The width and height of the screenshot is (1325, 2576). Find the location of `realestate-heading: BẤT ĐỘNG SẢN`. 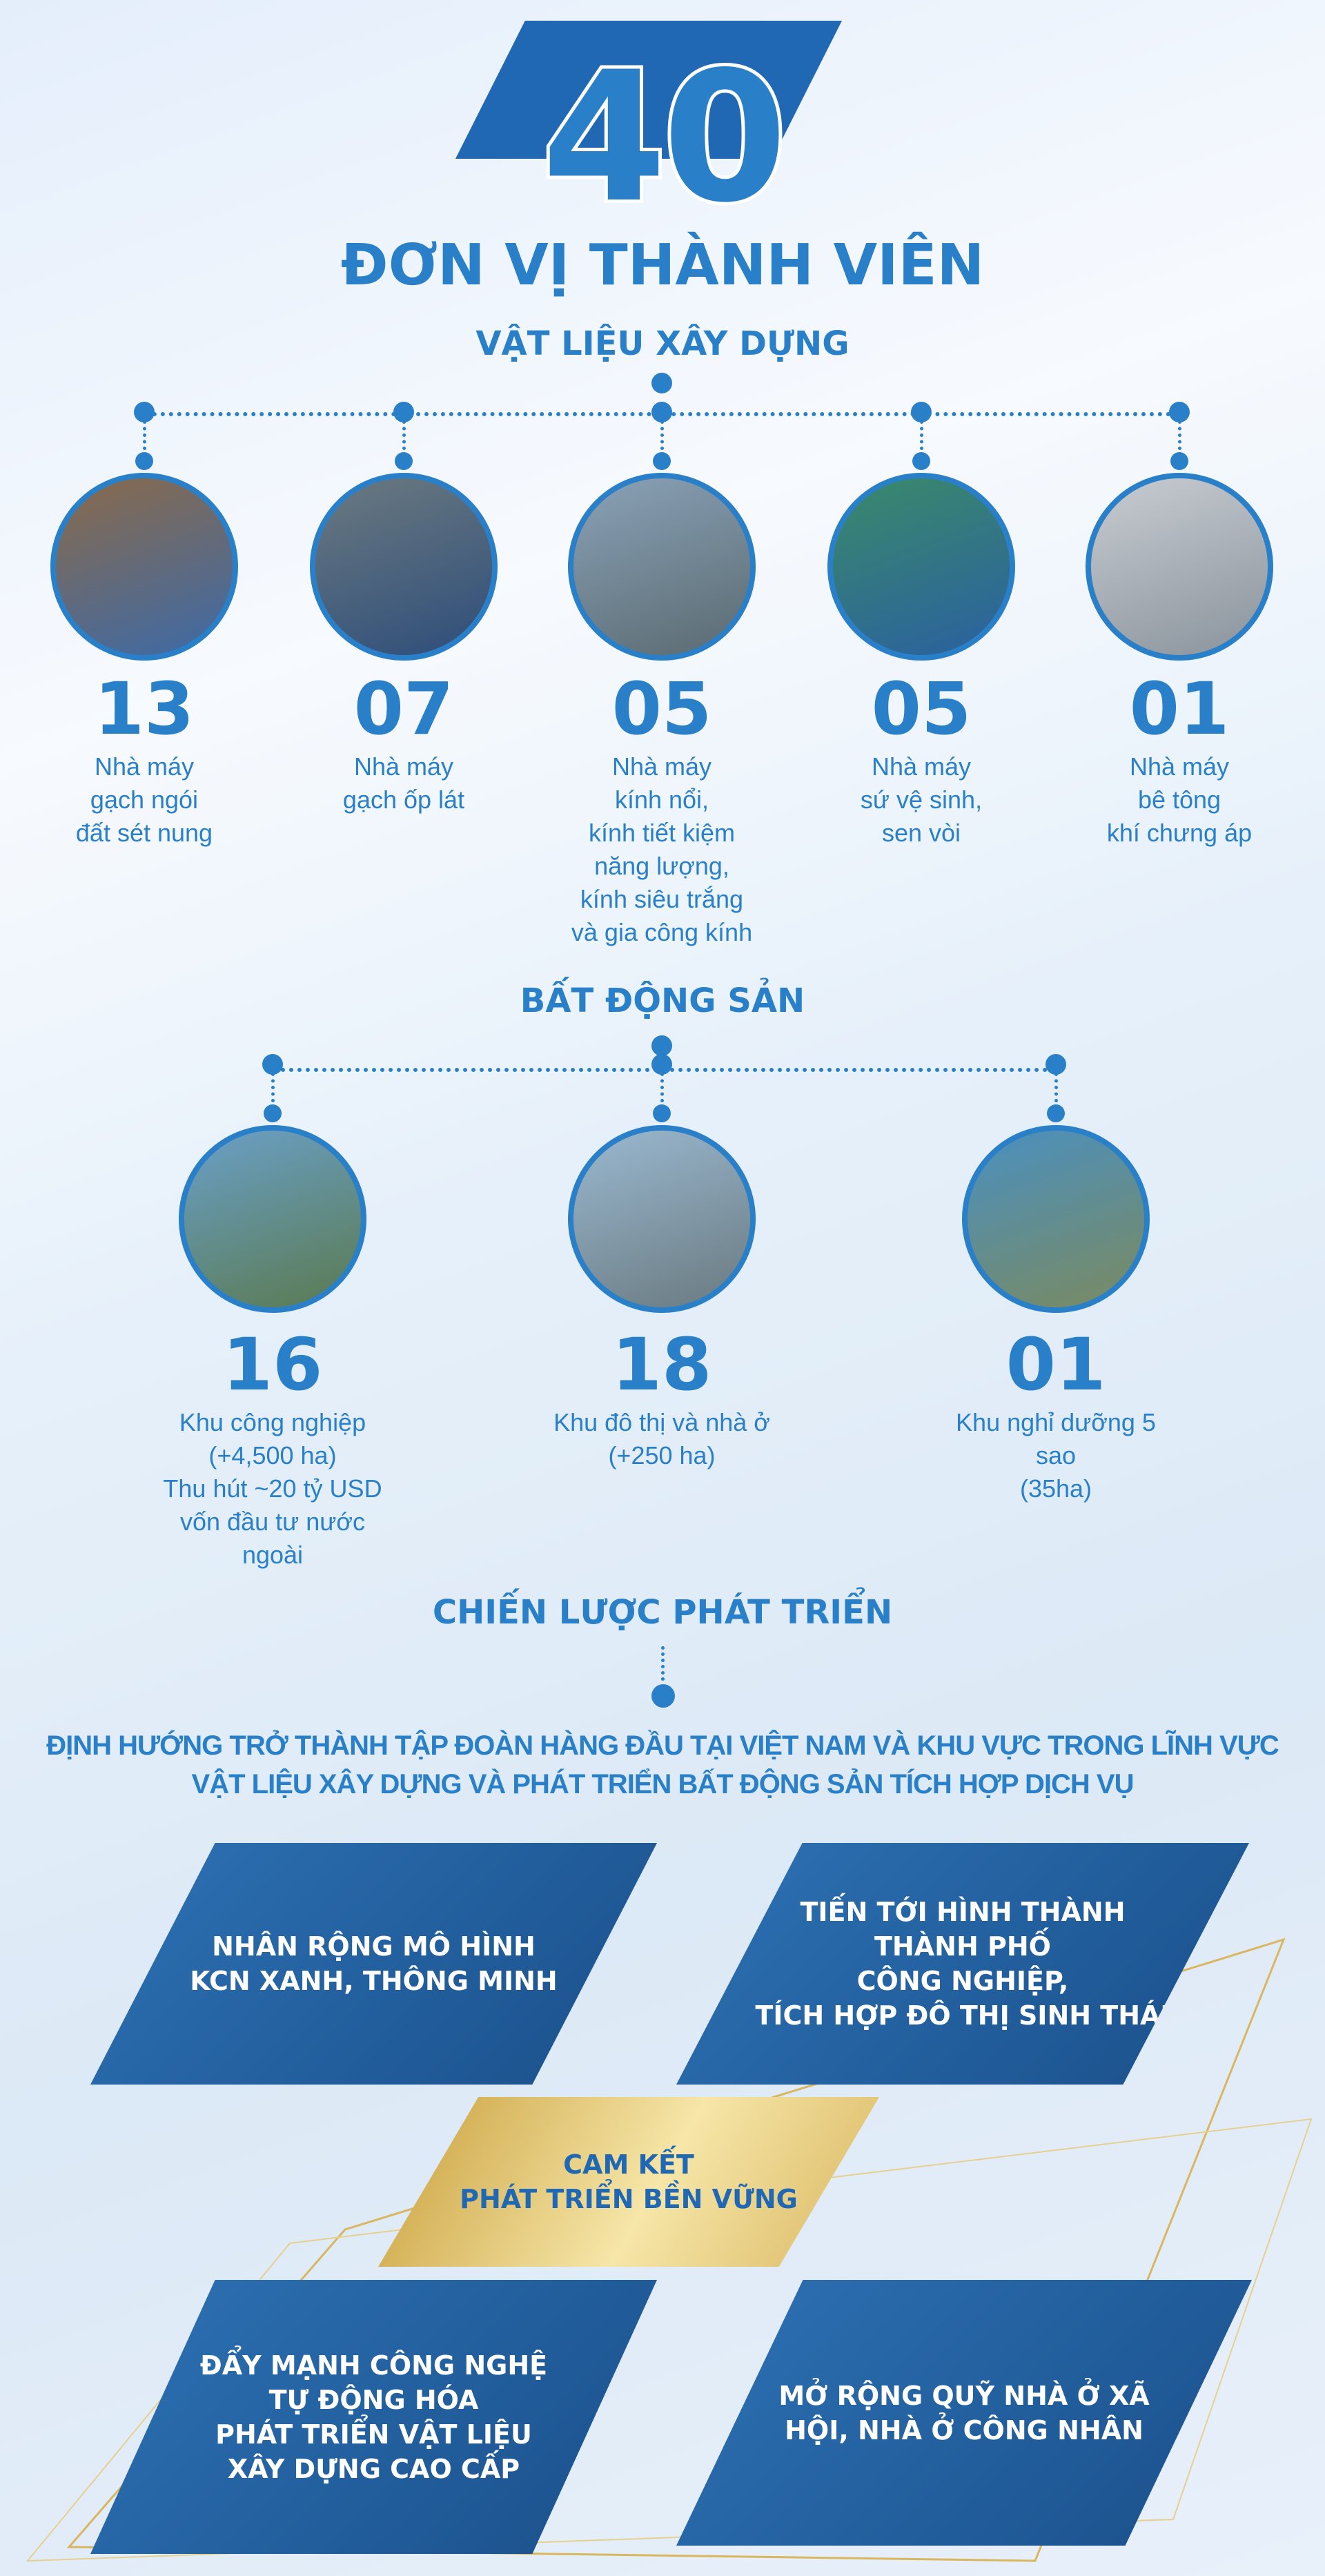

realestate-heading: BẤT ĐỘNG SẢN is located at coordinates (662, 1001).